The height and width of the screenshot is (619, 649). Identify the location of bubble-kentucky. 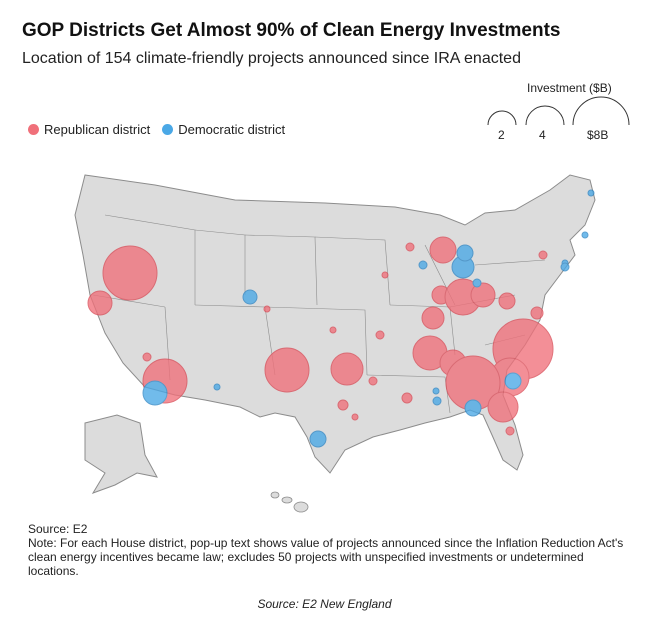
(433, 318).